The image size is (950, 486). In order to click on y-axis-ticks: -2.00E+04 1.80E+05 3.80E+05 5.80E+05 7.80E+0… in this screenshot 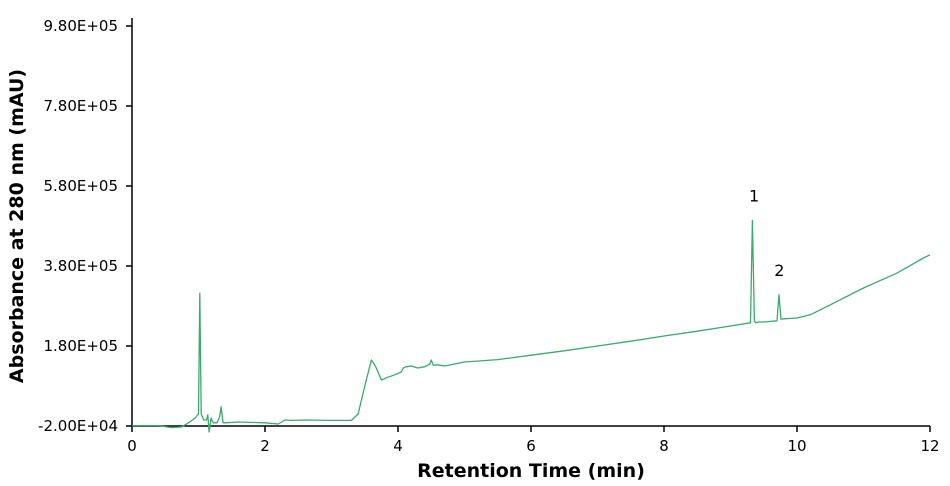, I will do `click(85, 226)`.